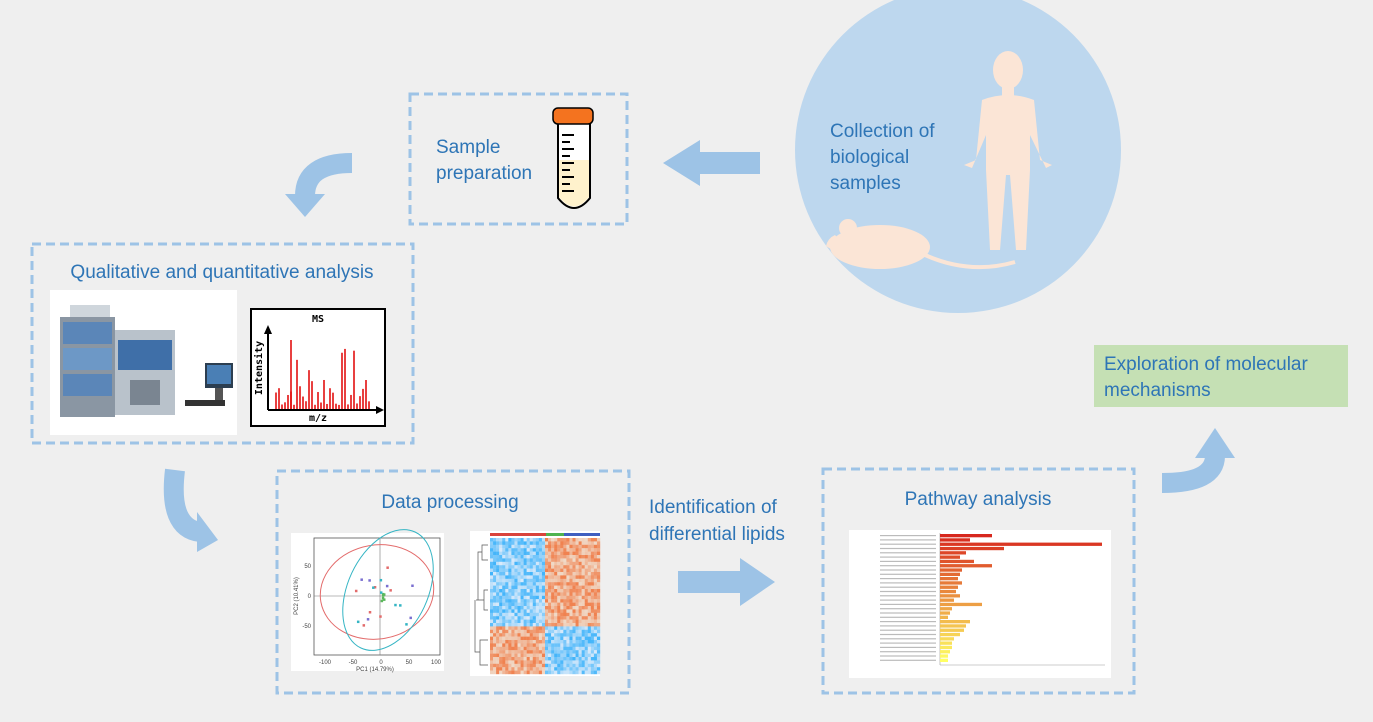 Image resolution: width=1373 pixels, height=722 pixels. Describe the element at coordinates (908, 643) in the screenshot. I see `pathway-bar-label` at that location.